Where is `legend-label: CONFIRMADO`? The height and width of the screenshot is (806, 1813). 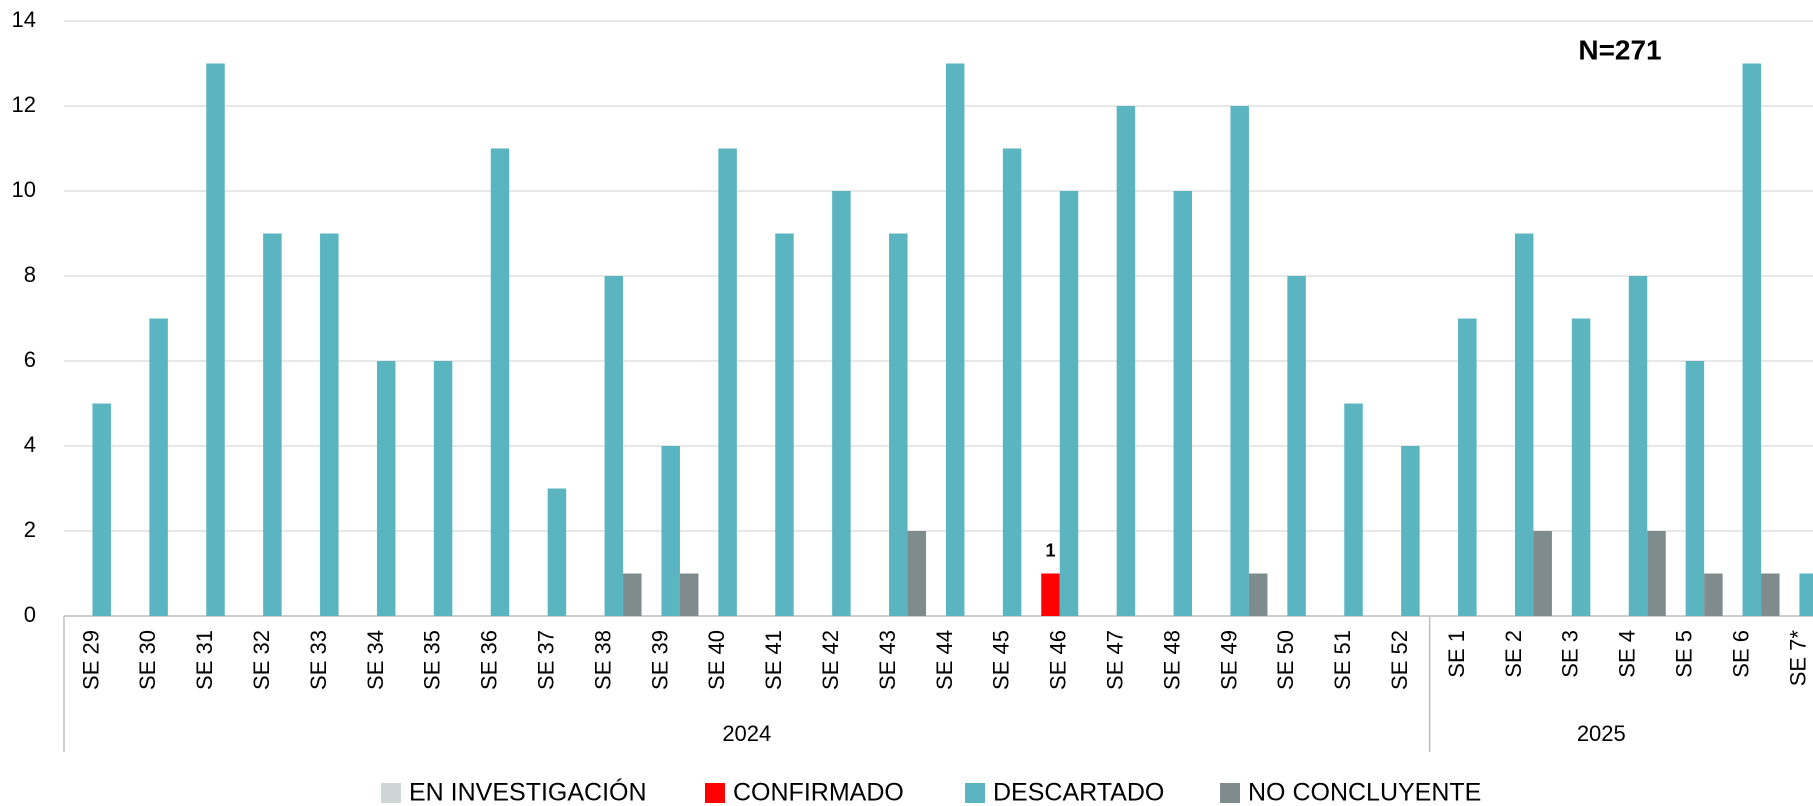
legend-label: CONFIRMADO is located at coordinates (818, 792).